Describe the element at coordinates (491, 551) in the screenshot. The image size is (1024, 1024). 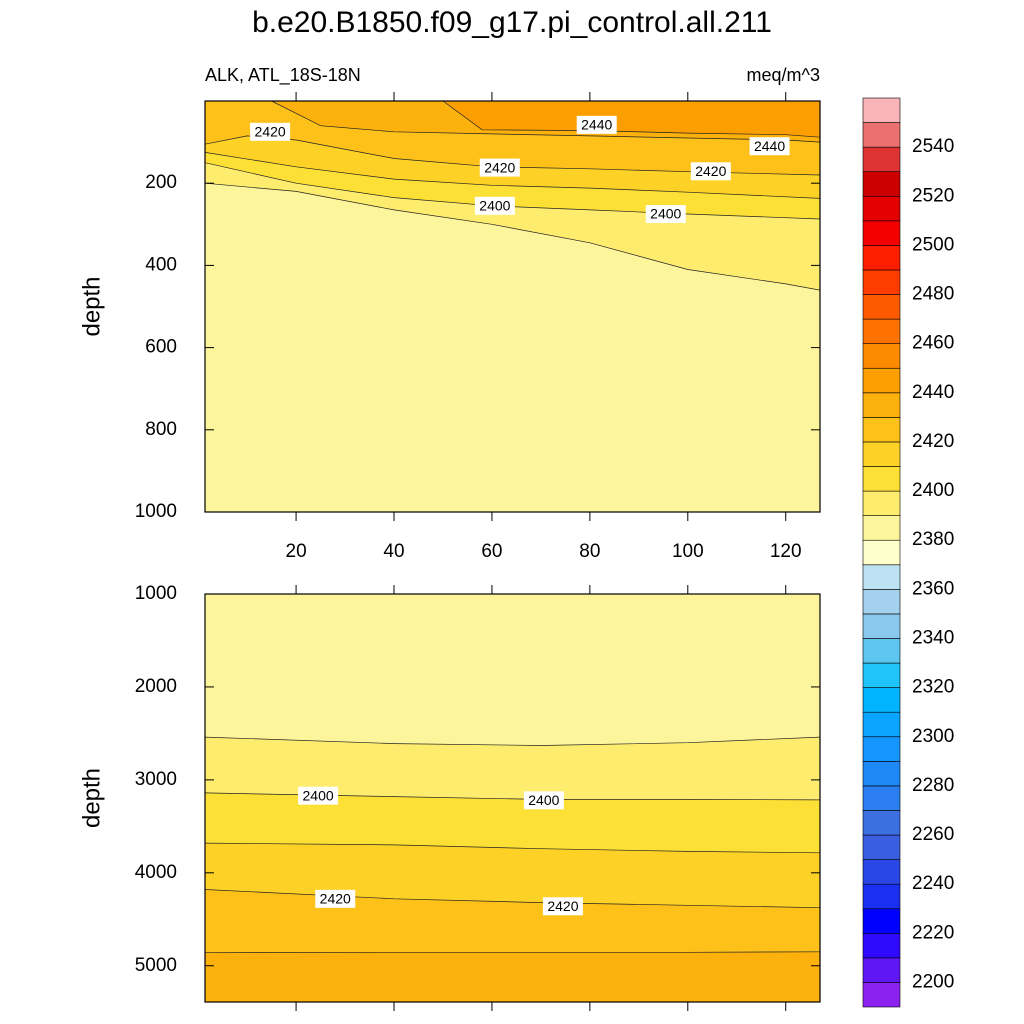
I see `x-tick-label: 60` at that location.